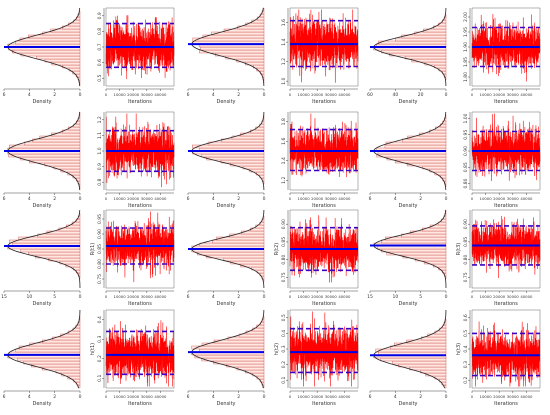 This screenshot has height=415, width=550. Describe the element at coordinates (100, 150) in the screenshot. I see `value-tick-label: 1.0` at that location.